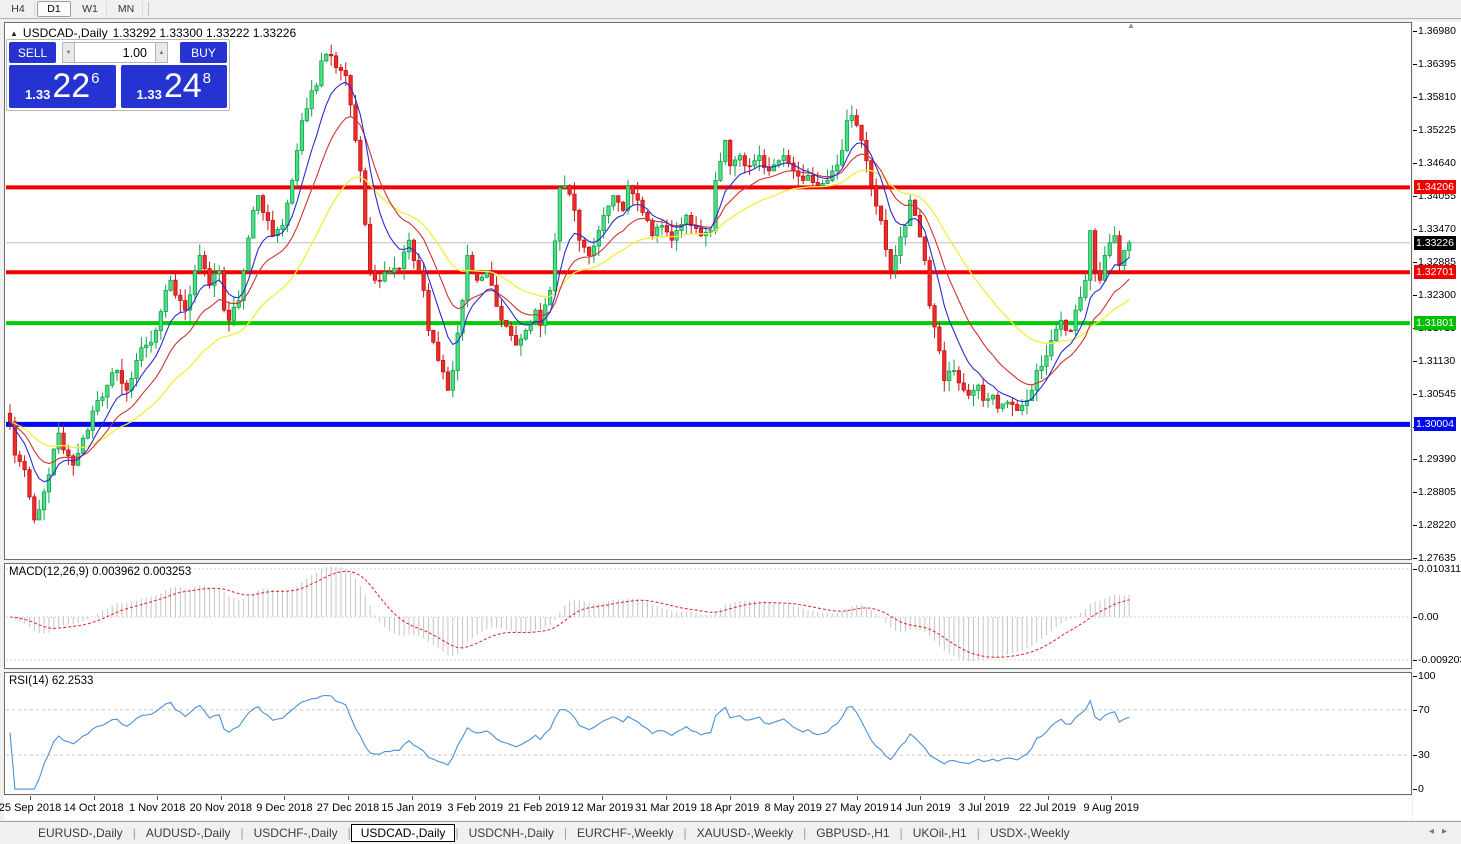 The image size is (1461, 844). What do you see at coordinates (745, 833) in the screenshot?
I see `chart-tab-xauusdweekly: XAUUSD-,Weekly` at bounding box center [745, 833].